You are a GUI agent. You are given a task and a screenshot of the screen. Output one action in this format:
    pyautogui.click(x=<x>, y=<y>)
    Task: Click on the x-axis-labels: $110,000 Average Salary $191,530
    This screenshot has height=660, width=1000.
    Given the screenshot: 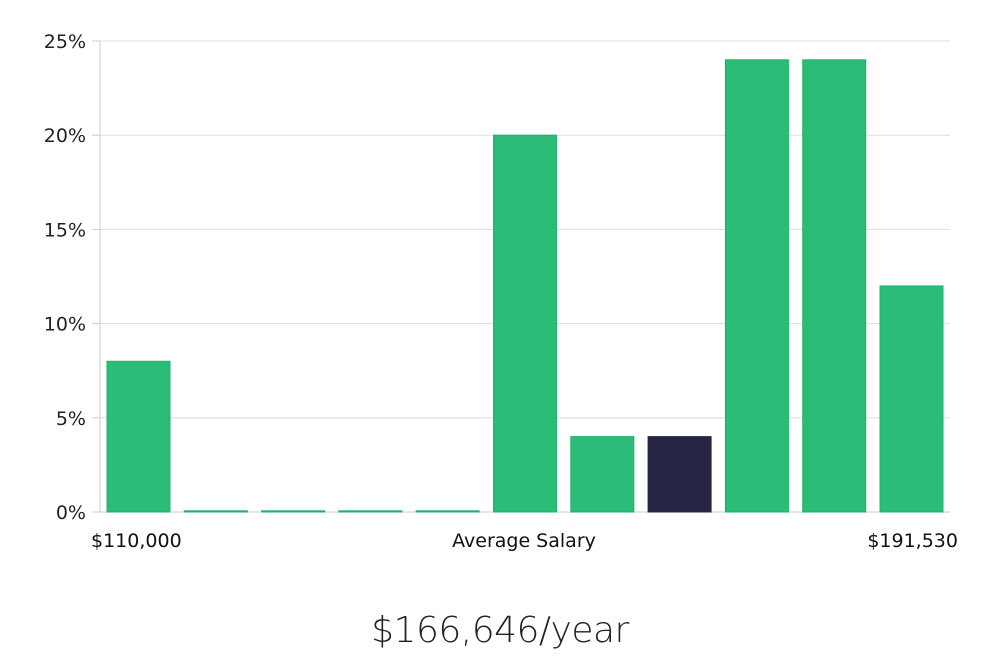 What is the action you would take?
    pyautogui.click(x=524, y=541)
    